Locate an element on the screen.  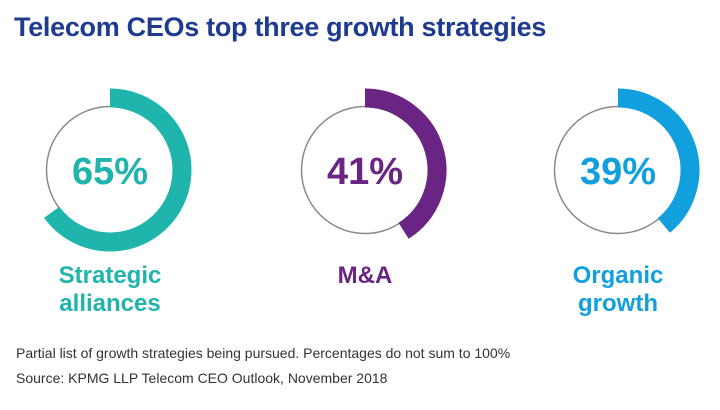
donut-category-label: Strategic is located at coordinates (110, 275).